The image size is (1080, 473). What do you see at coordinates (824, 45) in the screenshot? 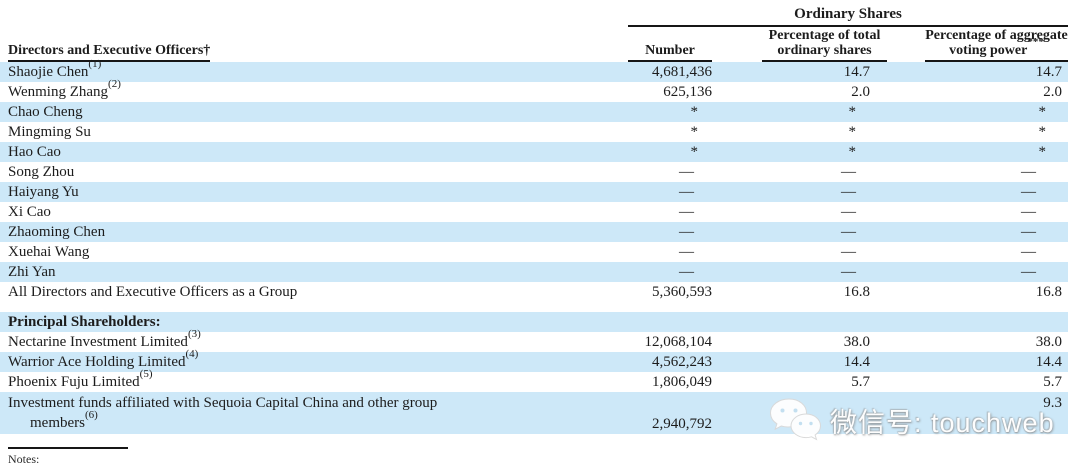
I see `pct-ordinary-shares-column-header: Percentage of total ordinary shares` at bounding box center [824, 45].